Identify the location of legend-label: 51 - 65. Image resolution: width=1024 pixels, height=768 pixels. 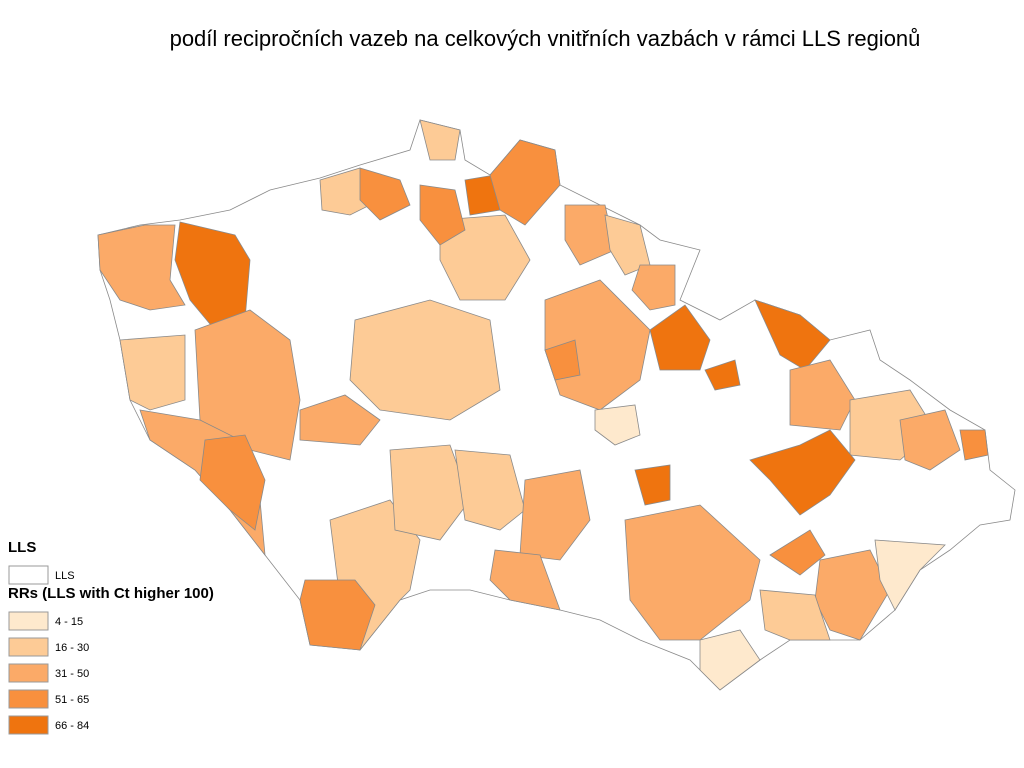
(72, 700).